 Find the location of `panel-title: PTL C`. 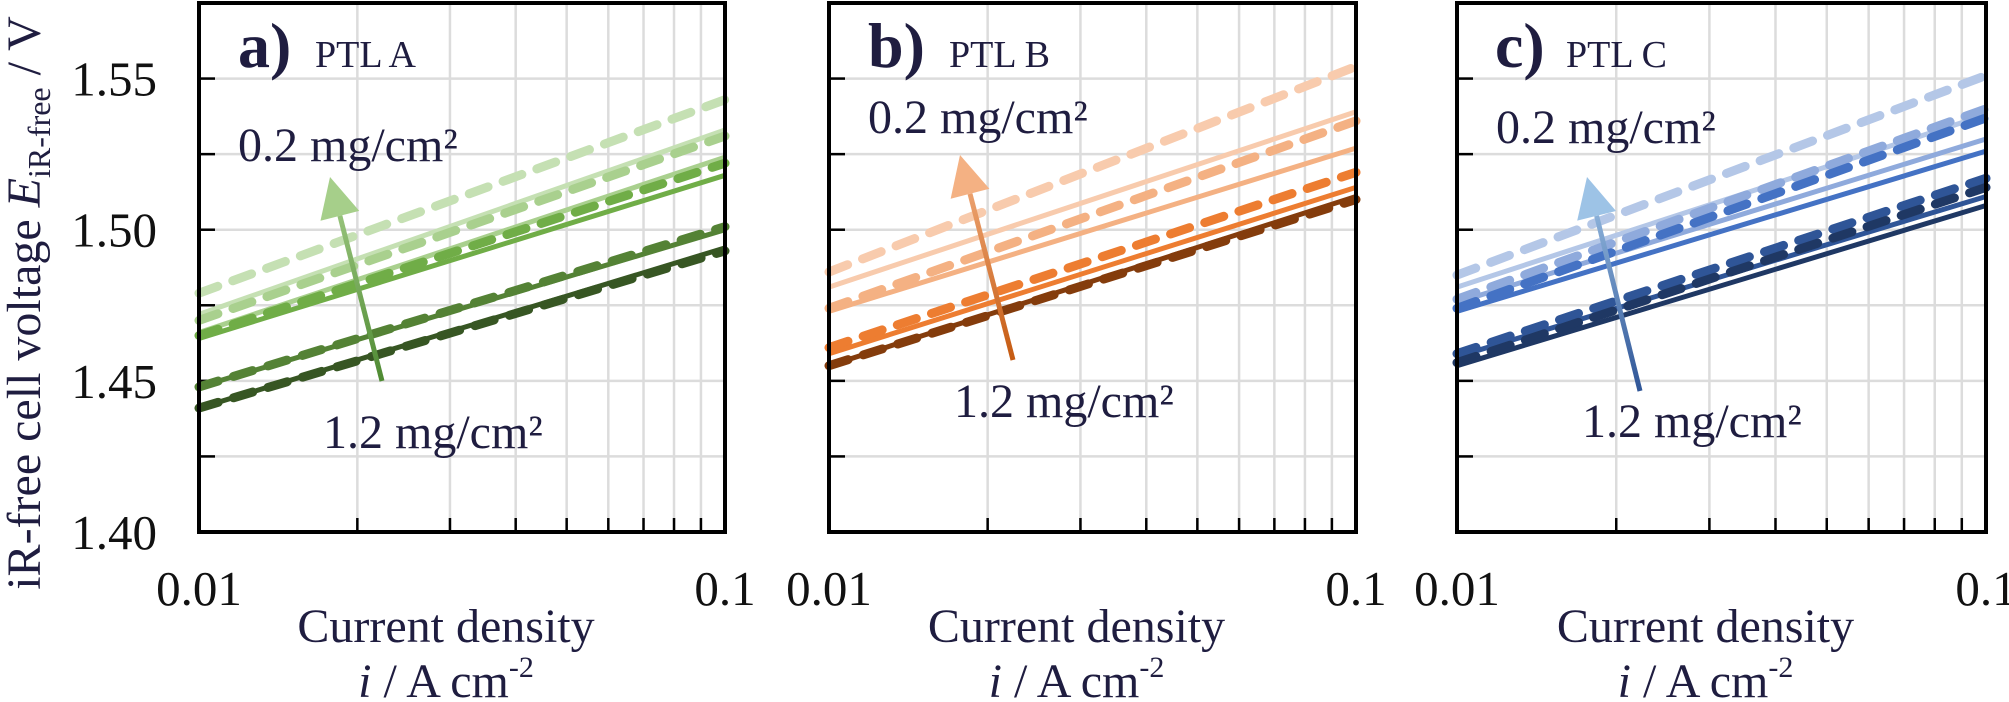

panel-title: PTL C is located at coordinates (1616, 55).